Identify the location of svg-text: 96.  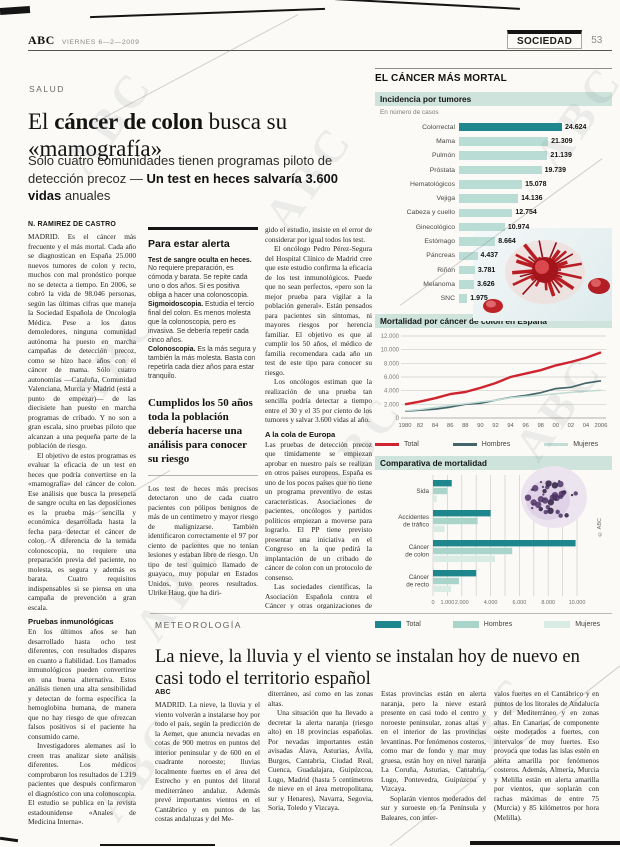
(525, 426).